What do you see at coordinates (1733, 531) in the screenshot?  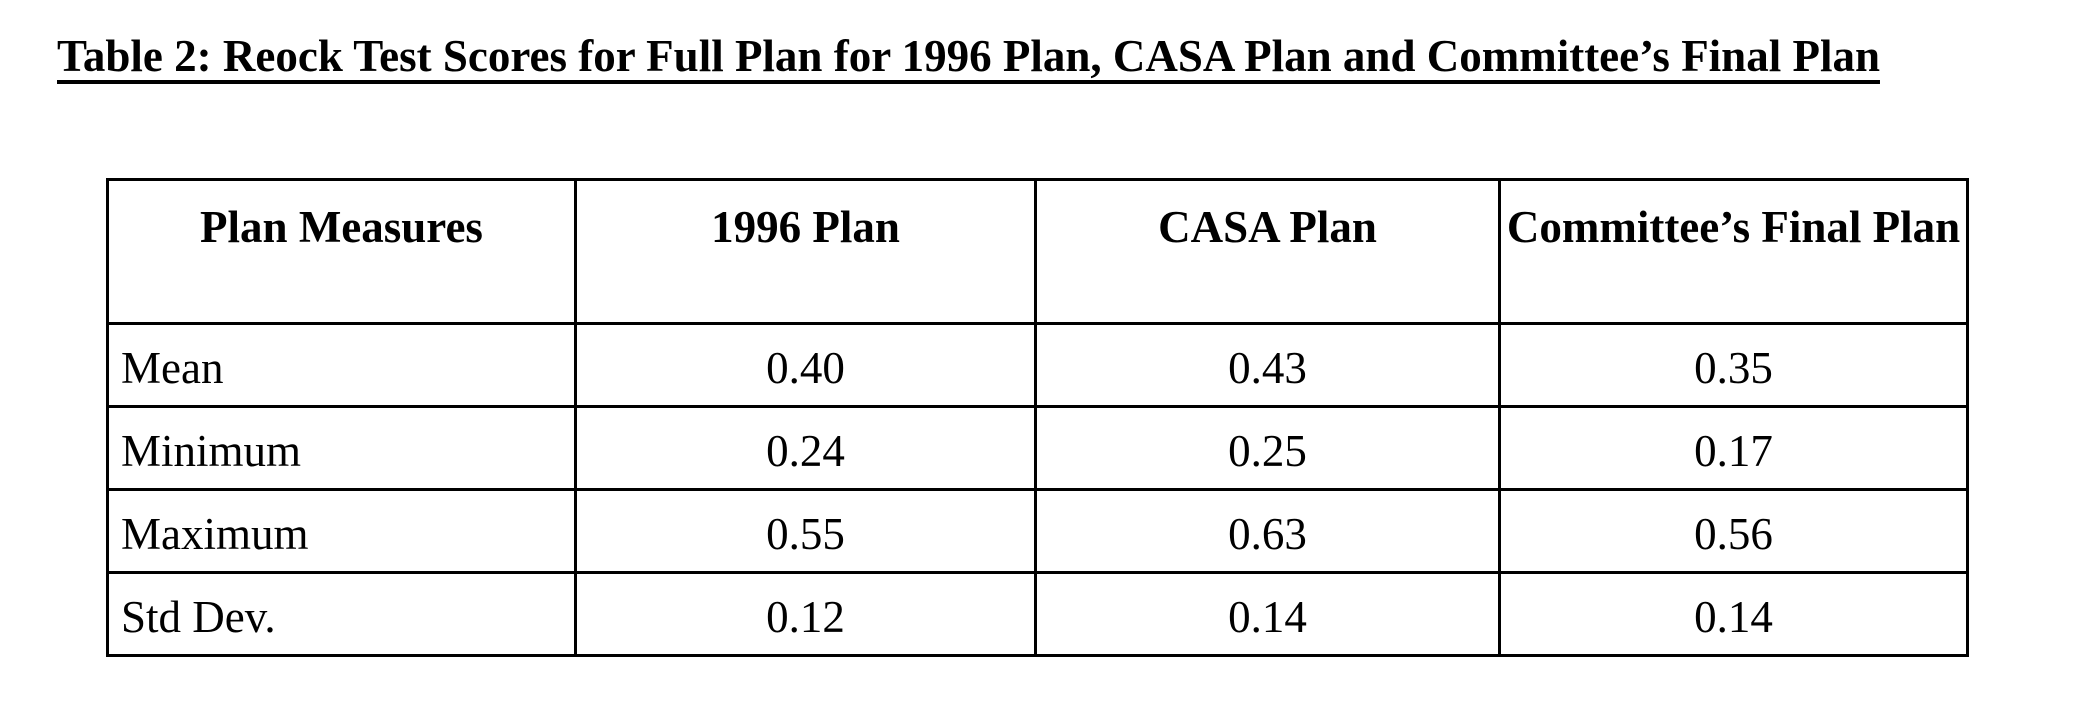 I see `cell-maximum-committee: 0.56` at bounding box center [1733, 531].